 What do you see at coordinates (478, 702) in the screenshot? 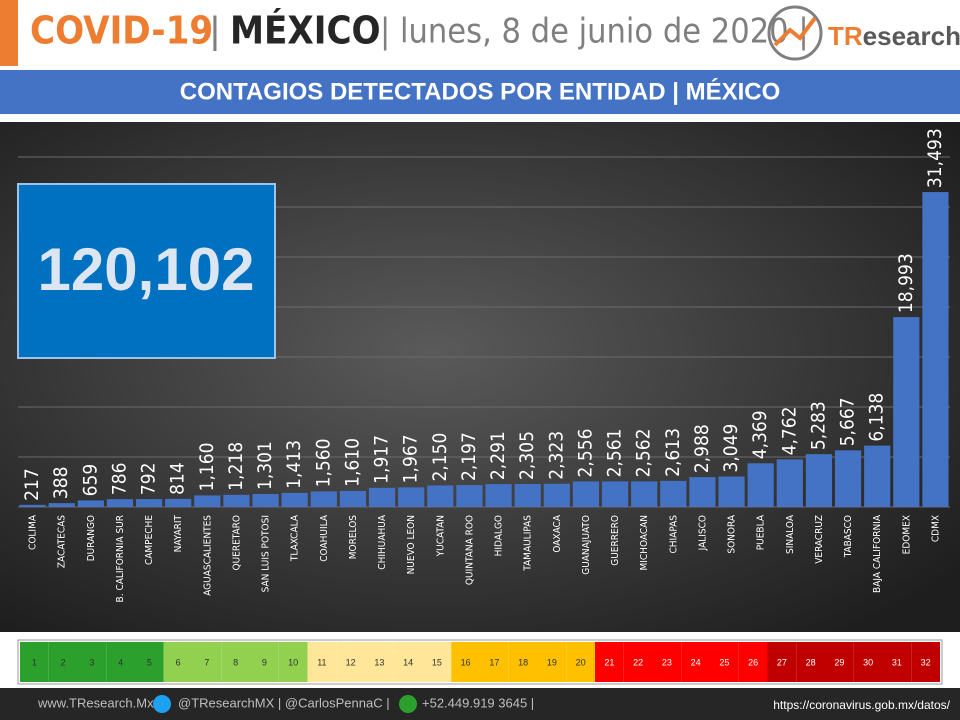
I see `footer-phone: +52.449.919 3645 |` at bounding box center [478, 702].